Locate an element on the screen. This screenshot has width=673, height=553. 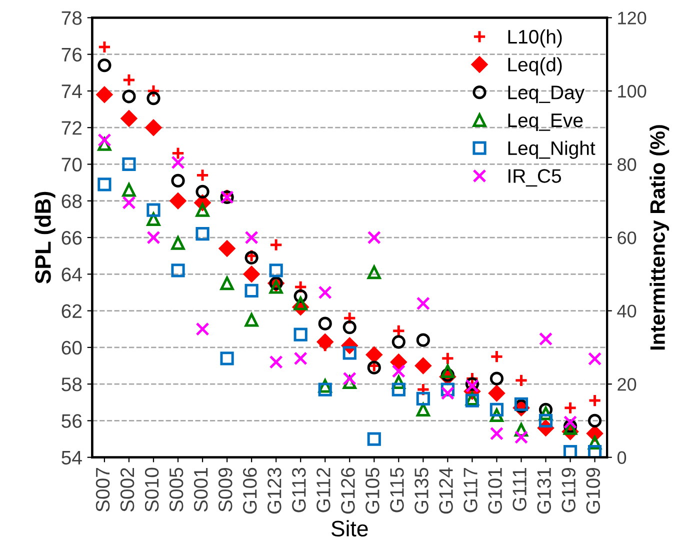
y-tick-label: 76 is located at coordinates (72, 55).